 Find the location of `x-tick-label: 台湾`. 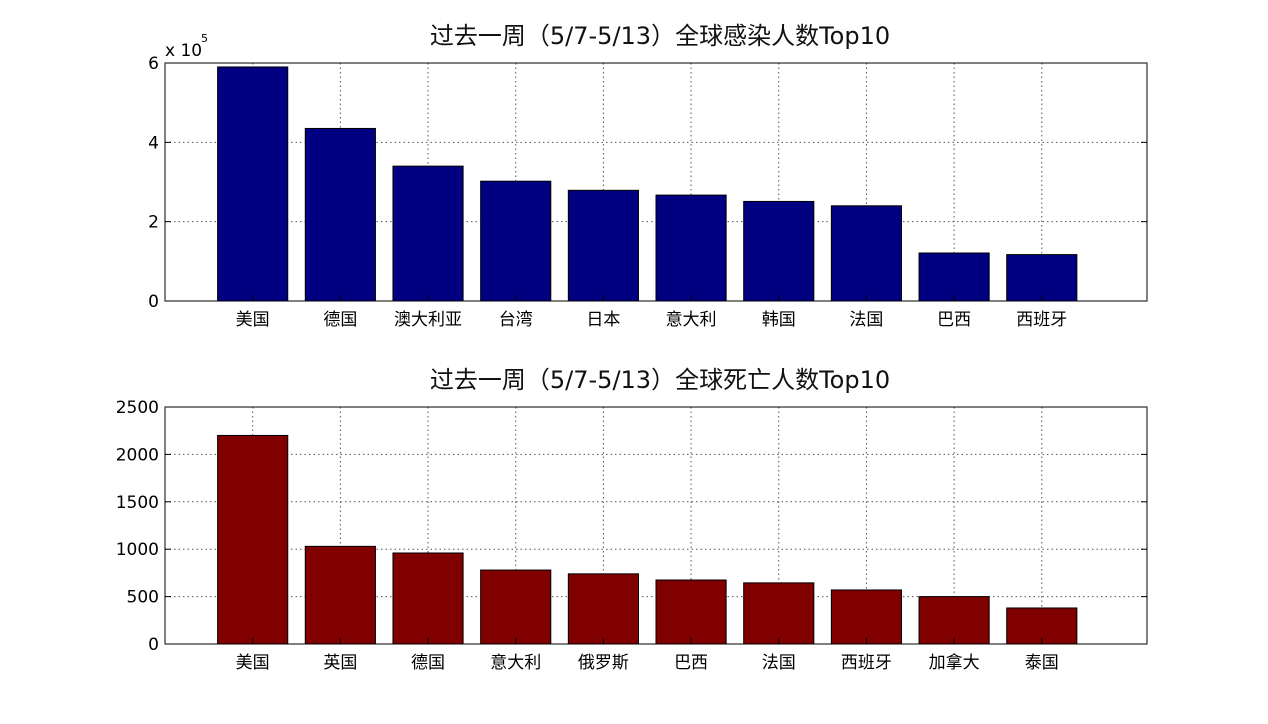

x-tick-label: 台湾 is located at coordinates (516, 320).